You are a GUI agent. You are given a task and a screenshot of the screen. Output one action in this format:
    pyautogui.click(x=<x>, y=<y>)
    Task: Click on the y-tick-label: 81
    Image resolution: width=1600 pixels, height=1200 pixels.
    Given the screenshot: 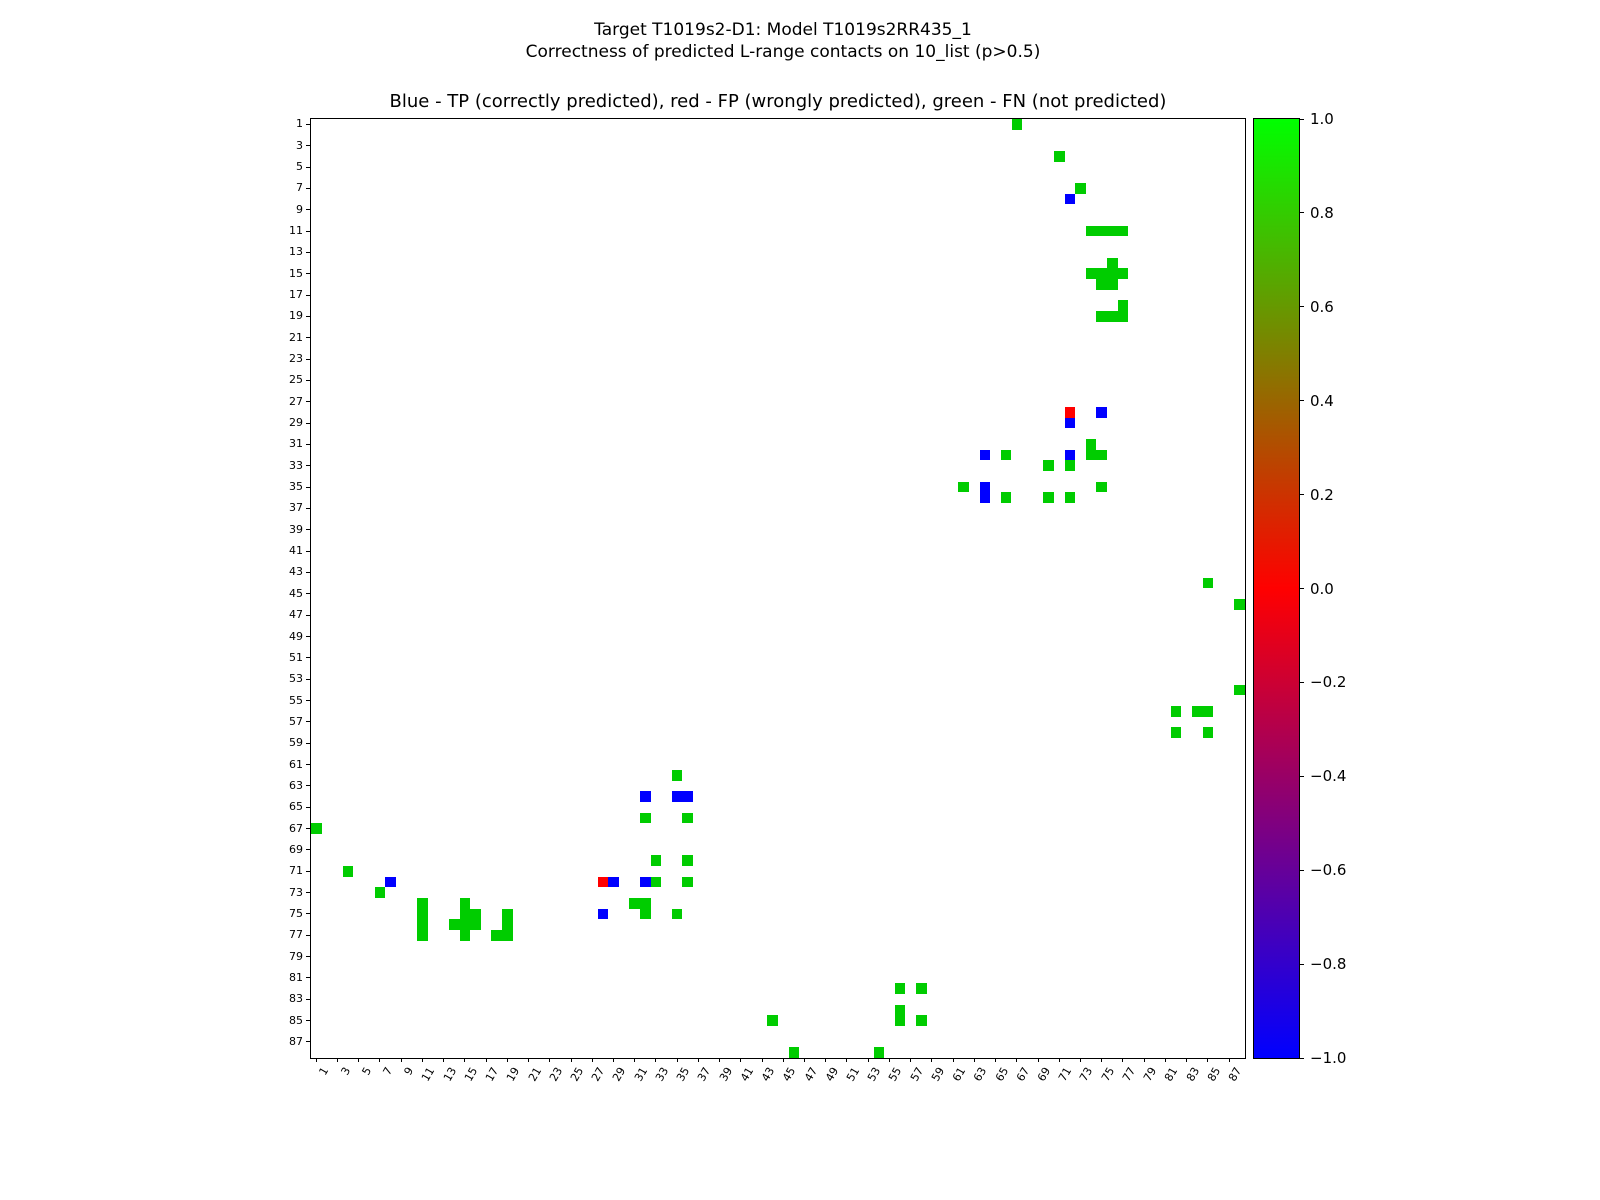 What is the action you would take?
    pyautogui.click(x=296, y=977)
    